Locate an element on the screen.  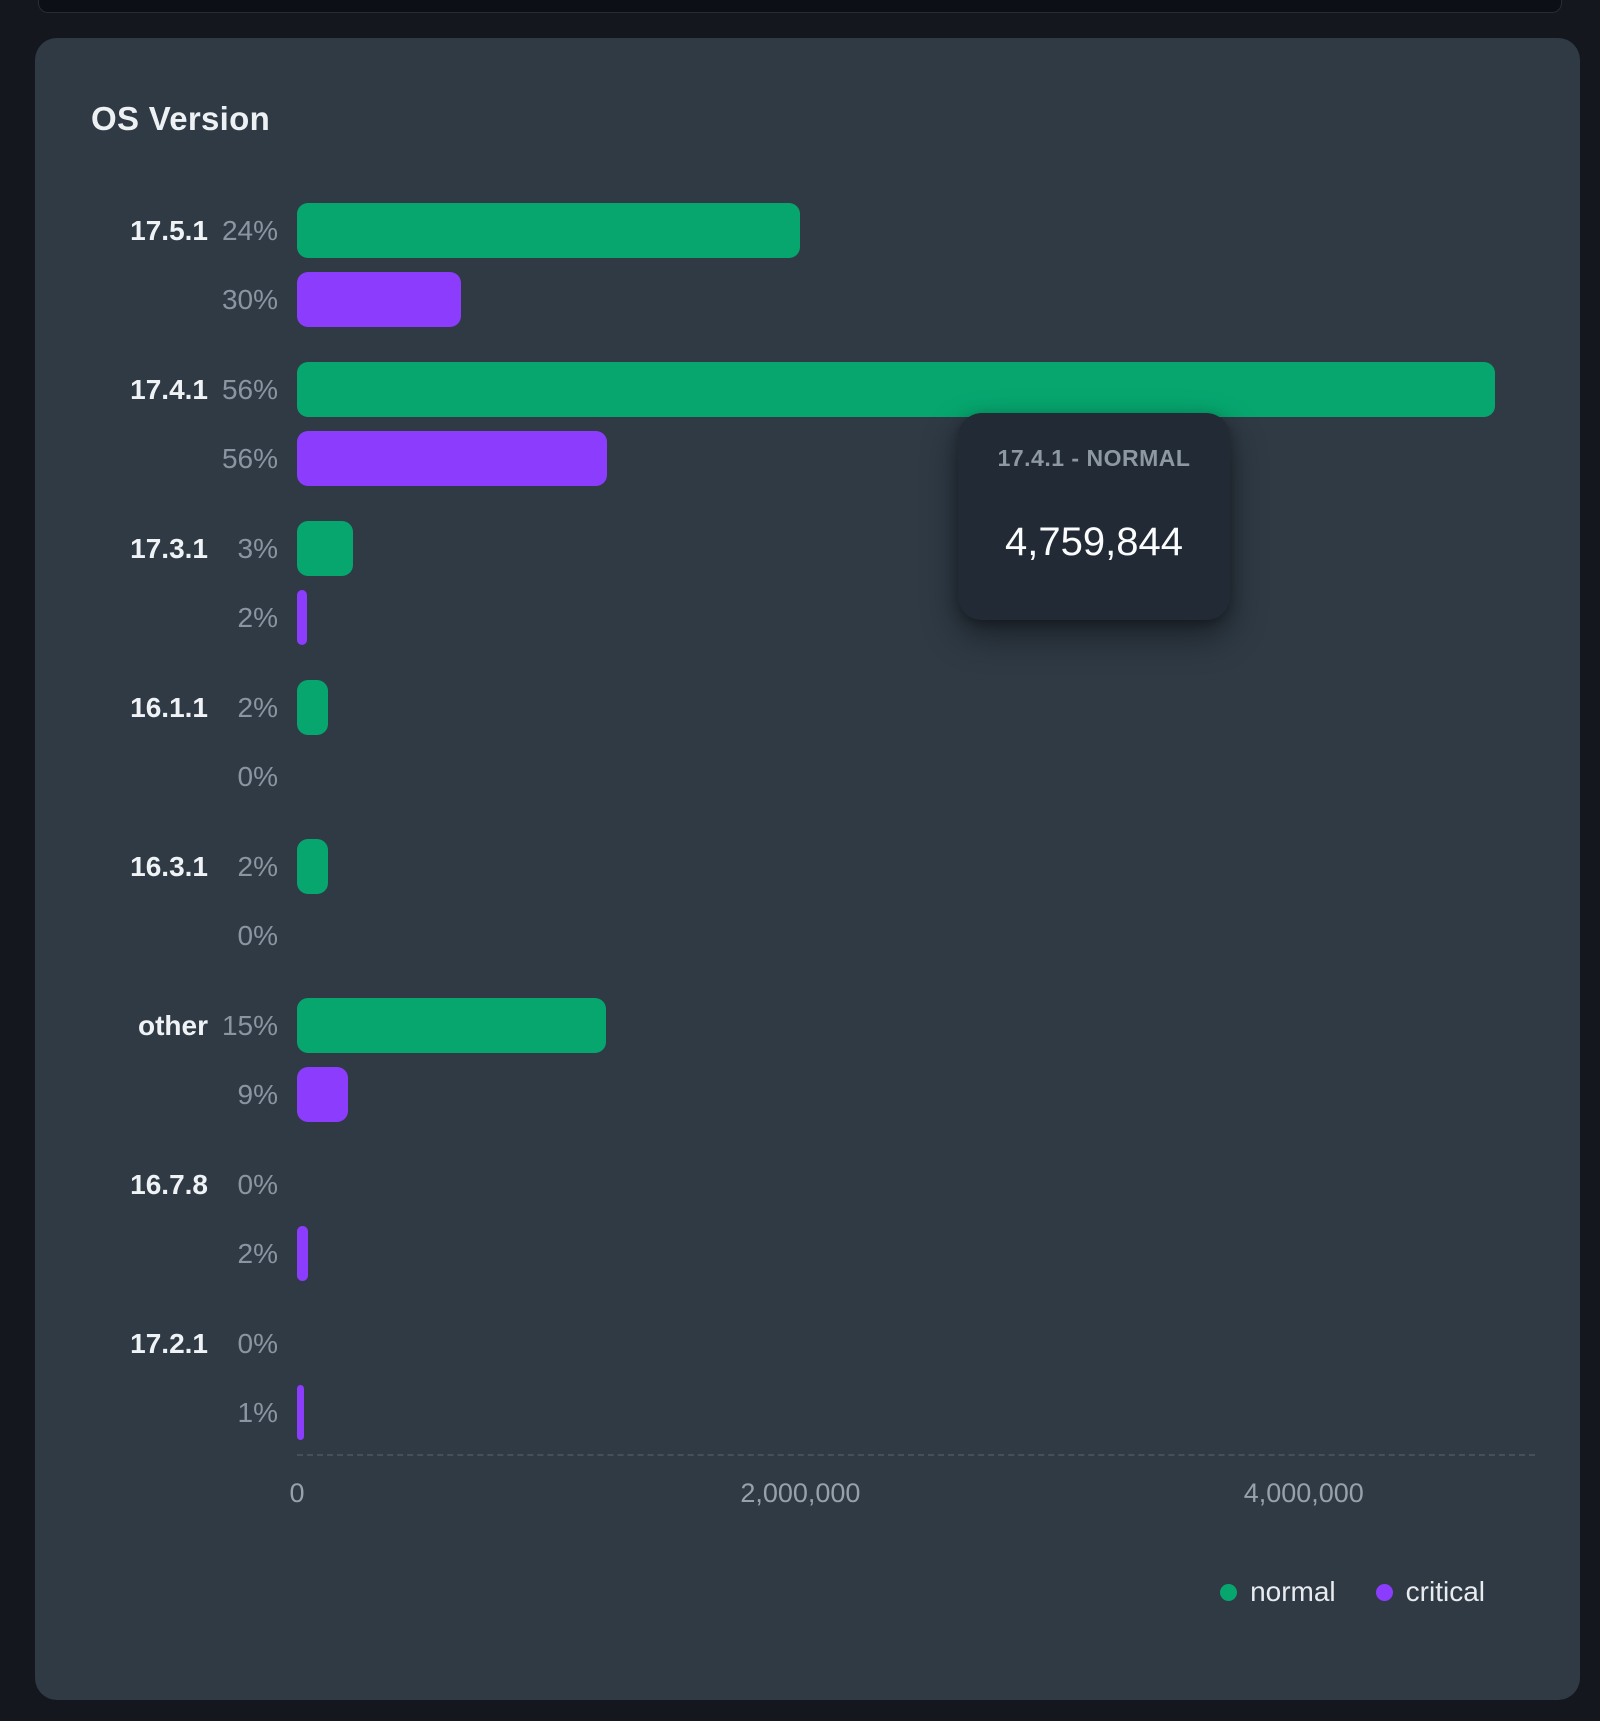
category-label: 16.3.1 is located at coordinates (169, 866).